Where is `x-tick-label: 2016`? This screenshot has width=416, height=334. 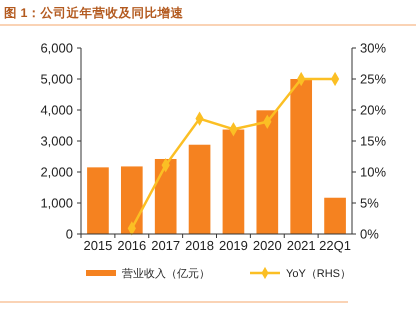 x-tick-label: 2016 is located at coordinates (131, 245).